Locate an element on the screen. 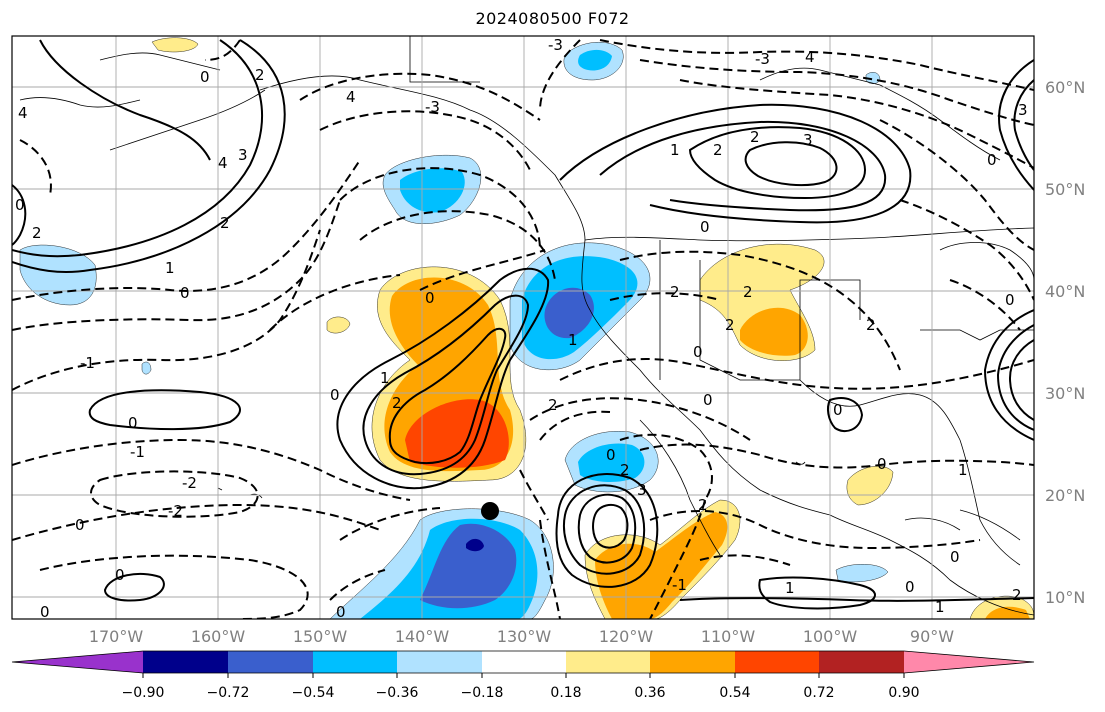  lon-label: 110°W is located at coordinates (728, 636).